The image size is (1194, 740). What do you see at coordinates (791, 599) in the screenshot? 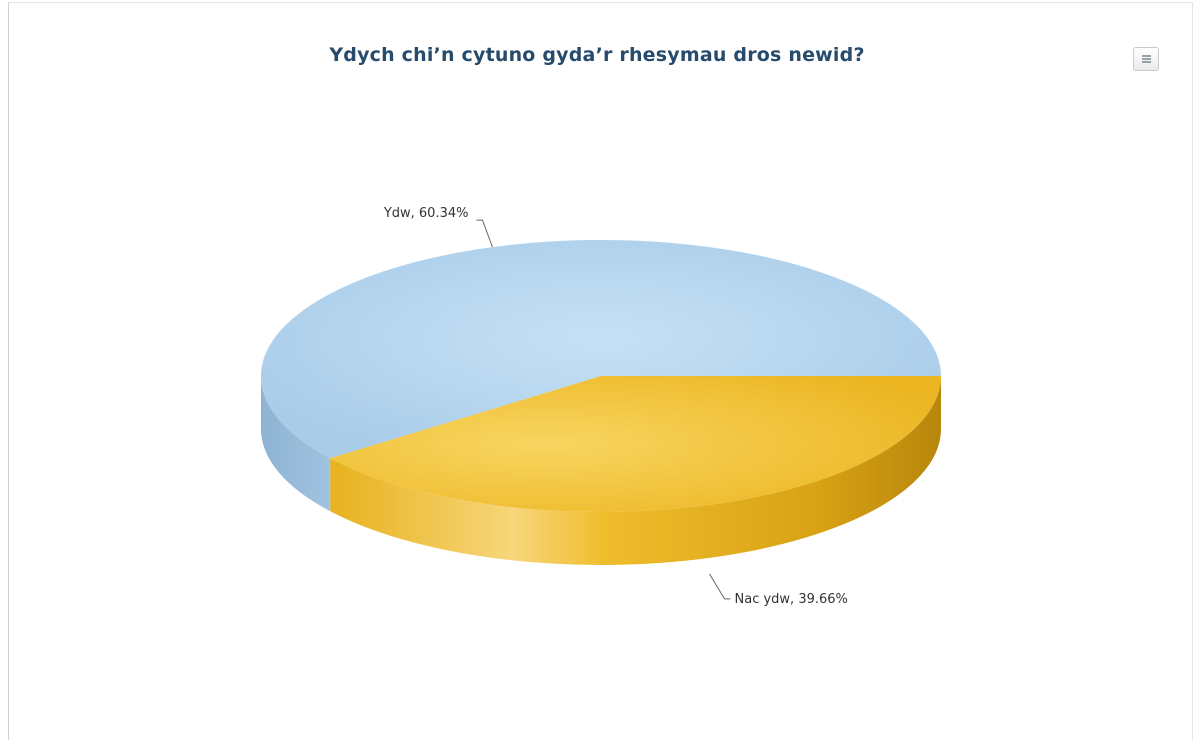
I see `data-label-1: Nac ydw, 39.66%` at bounding box center [791, 599].